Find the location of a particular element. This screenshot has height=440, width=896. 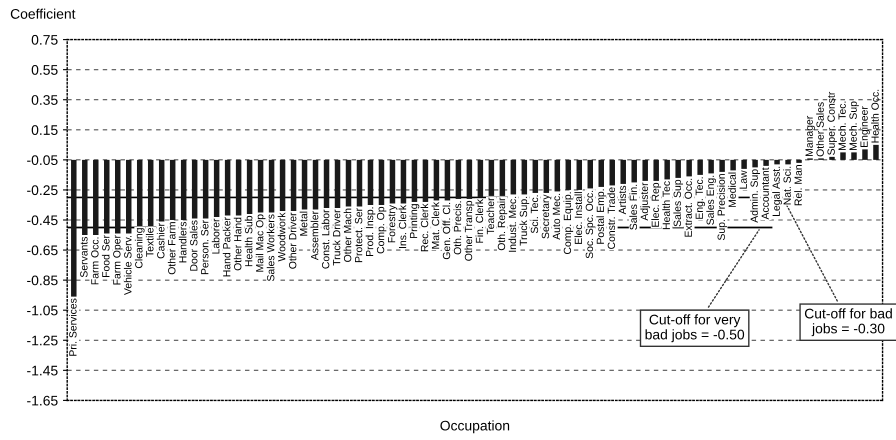

x-tick-label: Cashier is located at coordinates (160, 240).